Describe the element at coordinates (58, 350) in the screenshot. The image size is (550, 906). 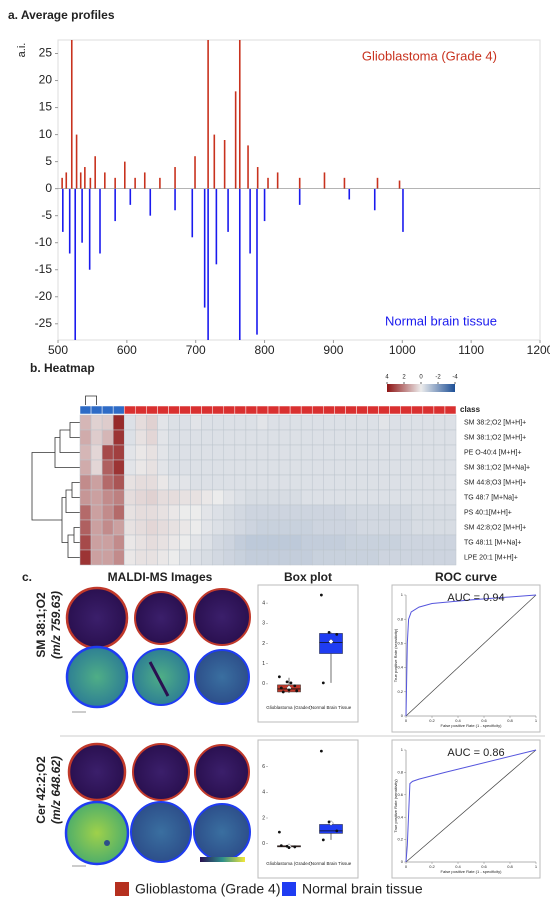
I see `x-tick-label: 500` at that location.